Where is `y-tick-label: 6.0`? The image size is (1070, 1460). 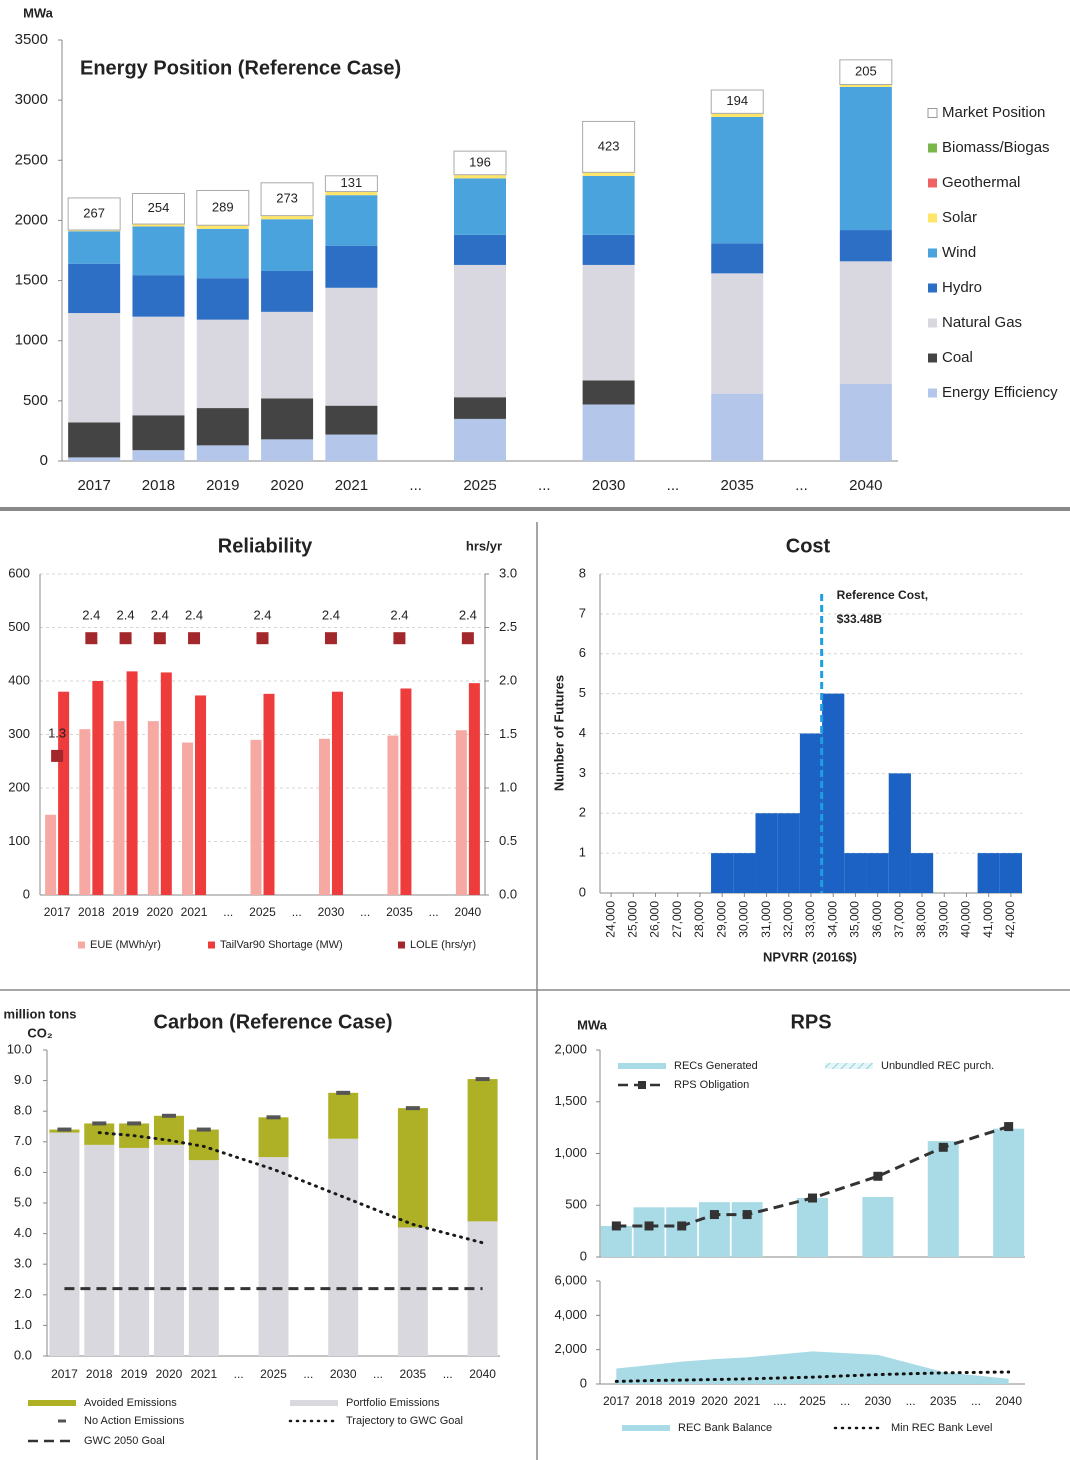
y-tick-label: 6.0 is located at coordinates (23, 1171).